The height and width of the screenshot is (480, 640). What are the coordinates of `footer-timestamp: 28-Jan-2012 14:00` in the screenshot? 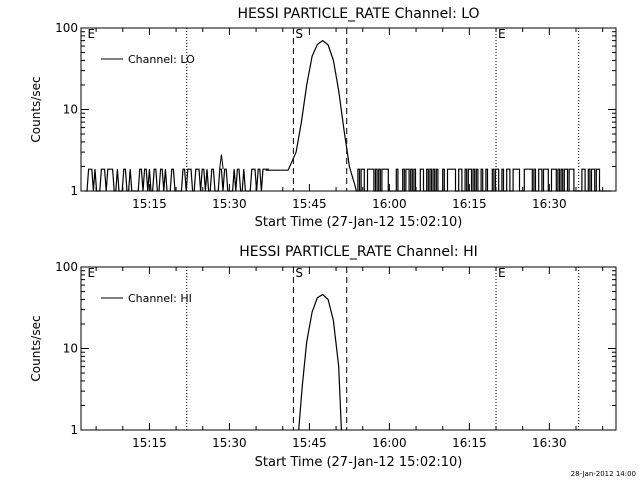 It's located at (603, 474).